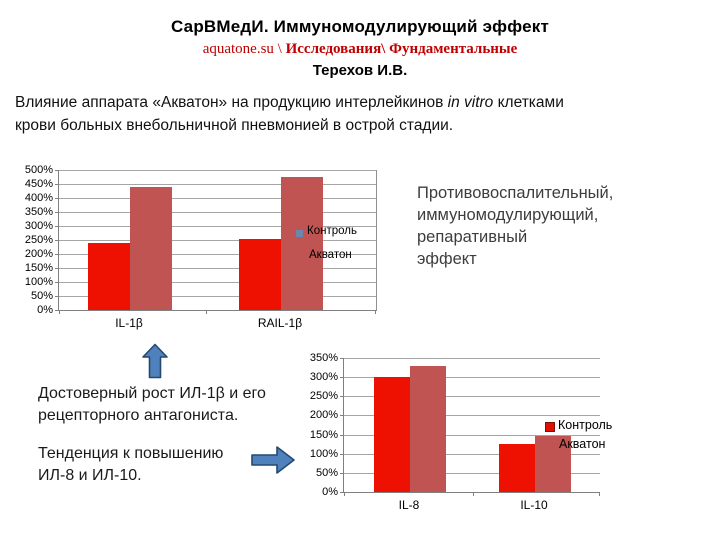 Image resolution: width=720 pixels, height=540 pixels. I want to click on x-axis-category-label: RAIL-1β, so click(280, 323).